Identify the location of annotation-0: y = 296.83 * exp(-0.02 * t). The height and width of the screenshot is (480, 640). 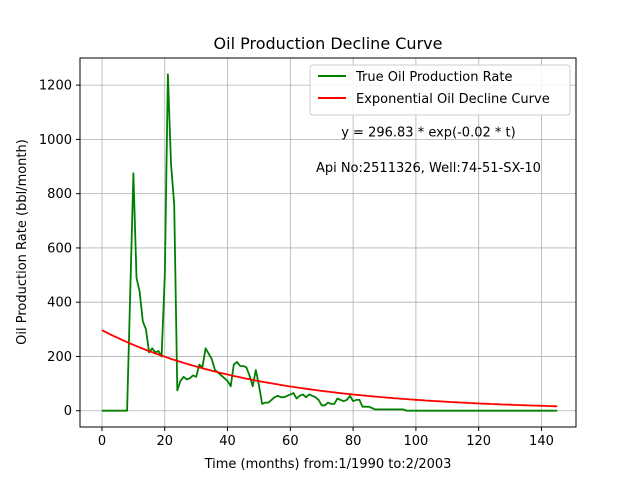
(428, 133).